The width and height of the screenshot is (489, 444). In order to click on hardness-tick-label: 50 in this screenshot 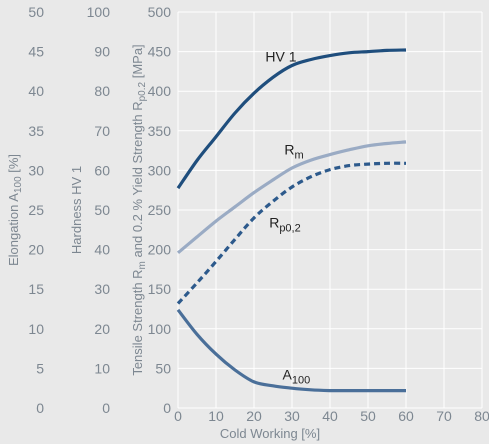, I will do `click(102, 210)`.